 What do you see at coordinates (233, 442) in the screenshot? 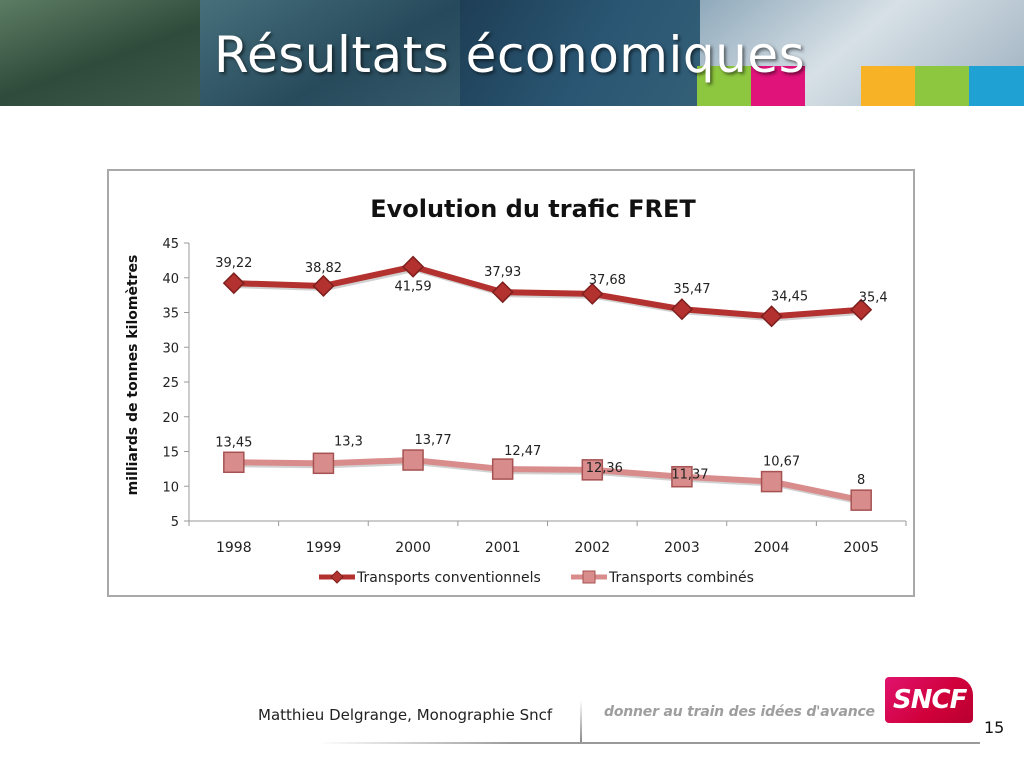
I see `data-label: 13,45` at bounding box center [233, 442].